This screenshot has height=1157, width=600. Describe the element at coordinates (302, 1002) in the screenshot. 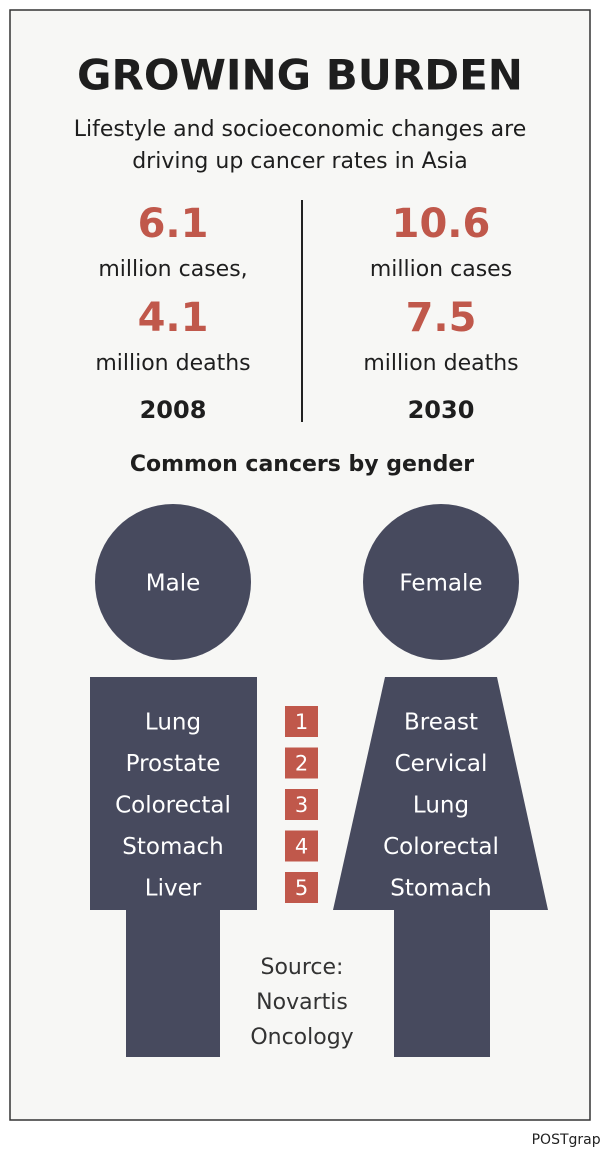

I see `source: Novartis` at that location.